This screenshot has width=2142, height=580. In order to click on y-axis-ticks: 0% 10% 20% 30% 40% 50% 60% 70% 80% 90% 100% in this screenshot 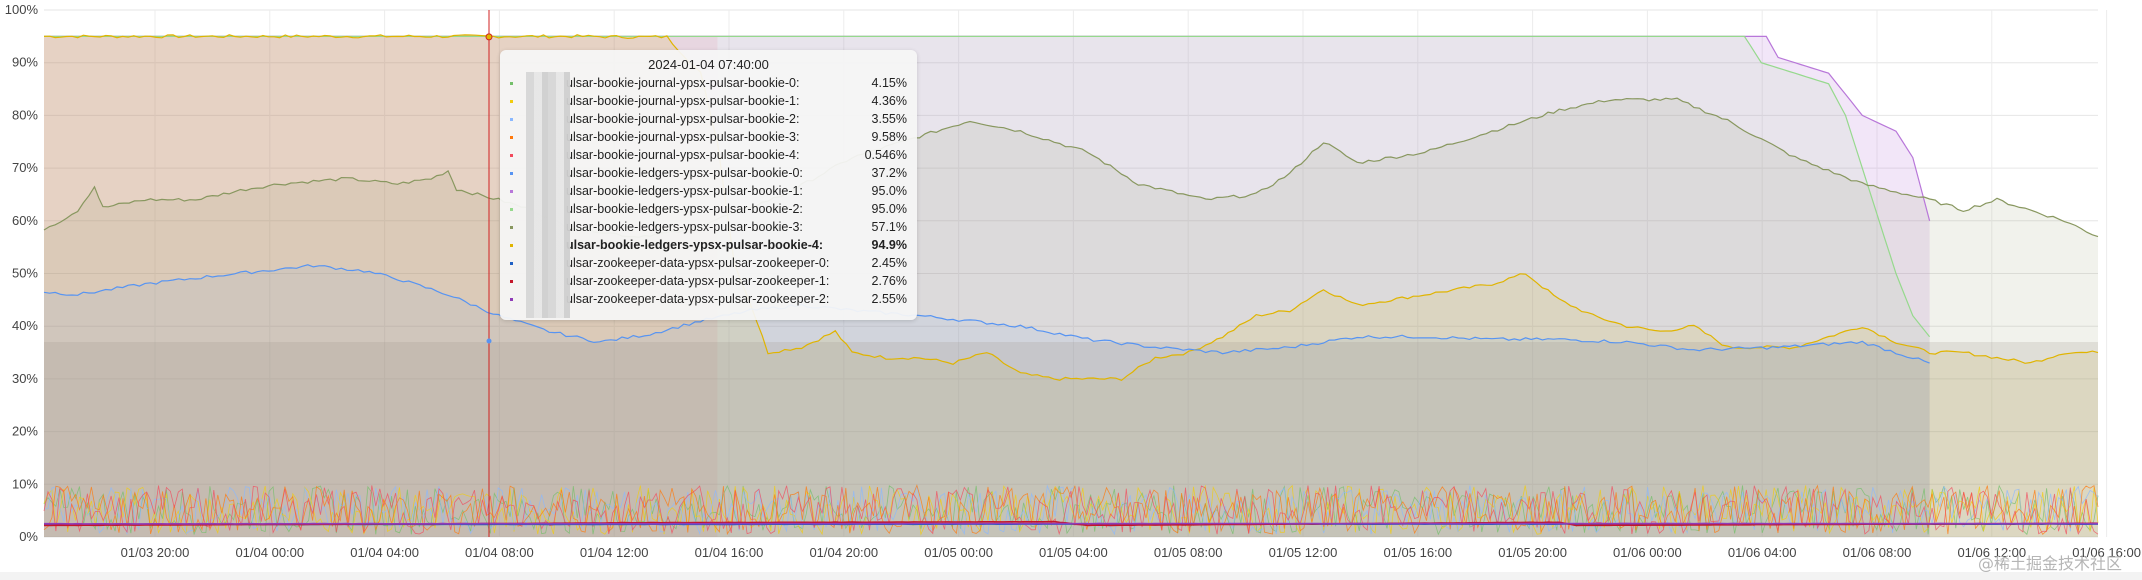, I will do `click(22, 273)`.